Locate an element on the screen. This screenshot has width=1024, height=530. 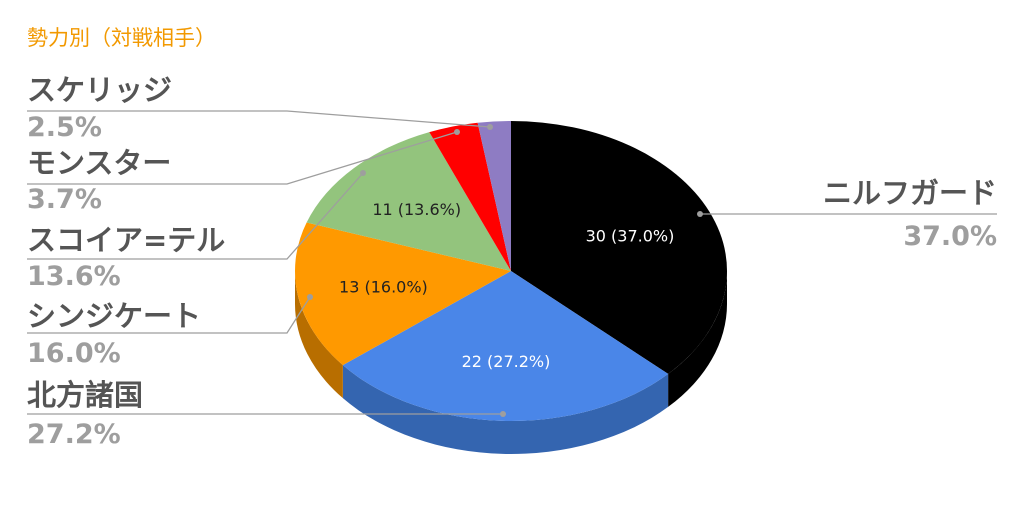
slice-4-percent-label: 13.6% is located at coordinates (74, 276).